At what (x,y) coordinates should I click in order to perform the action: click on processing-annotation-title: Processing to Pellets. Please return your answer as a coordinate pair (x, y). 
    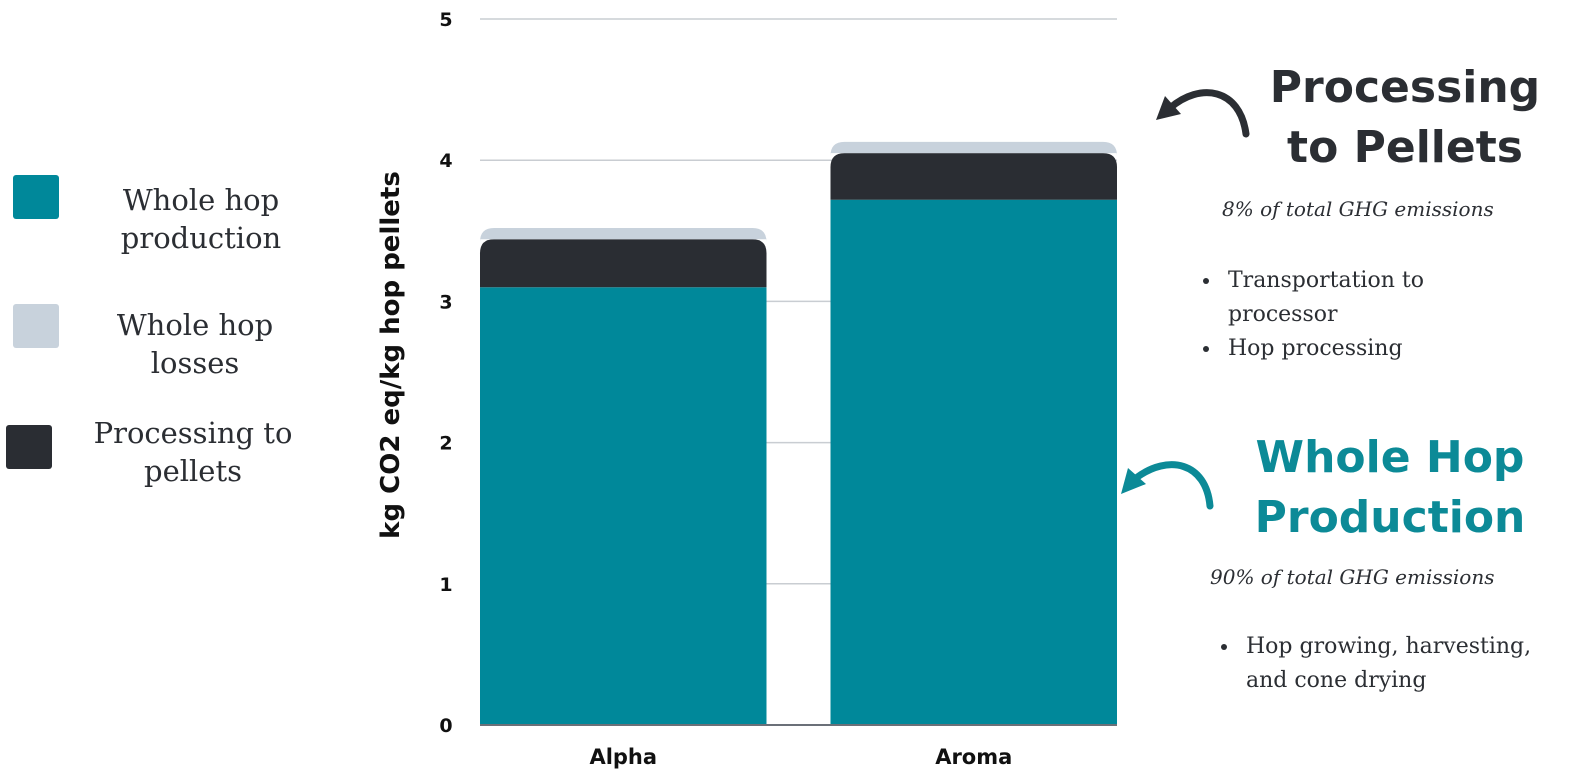
    Looking at the image, I should click on (1405, 117).